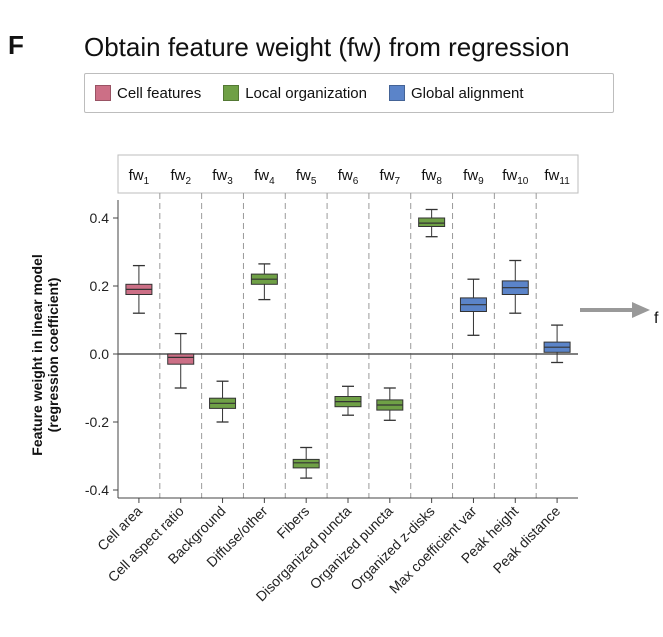  Describe the element at coordinates (292, 522) in the screenshot. I see `x-tick-label: Fibers` at that location.